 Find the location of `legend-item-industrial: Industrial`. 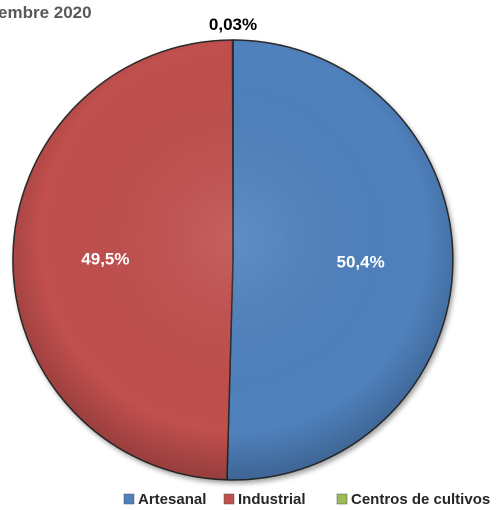

legend-item-industrial: Industrial is located at coordinates (264, 499).